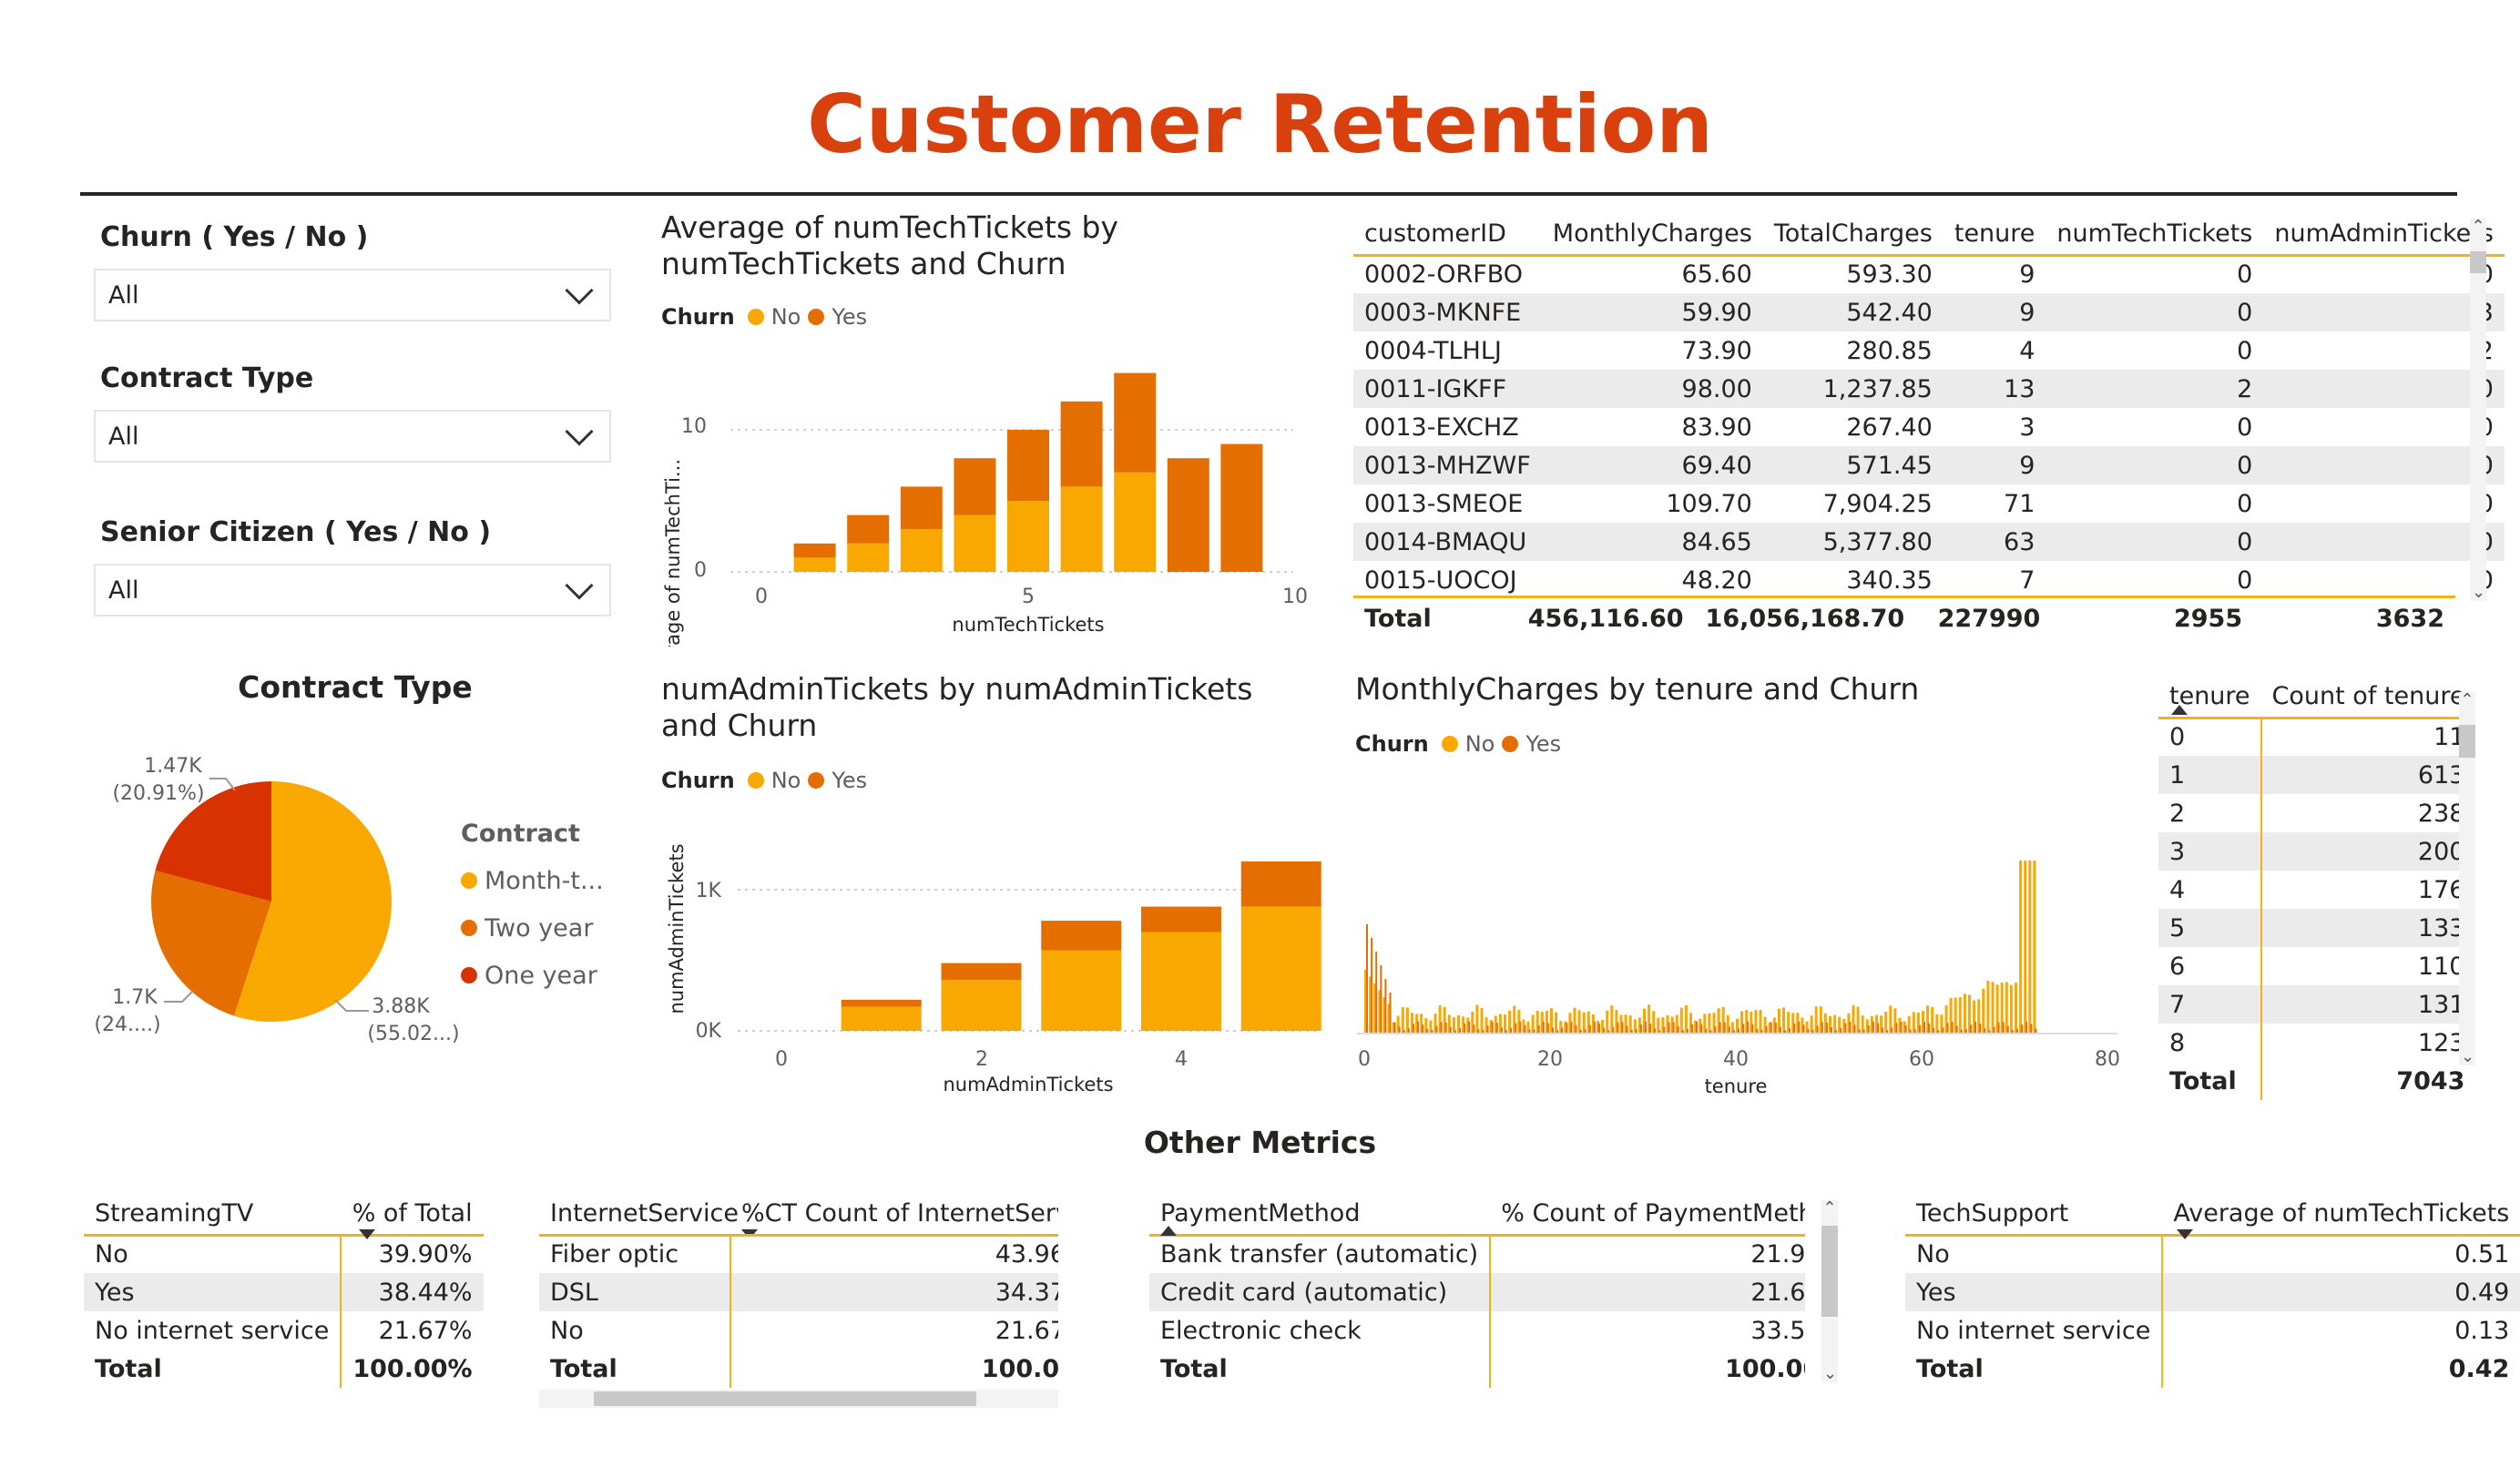 This screenshot has width=2520, height=1457. What do you see at coordinates (284, 1254) in the screenshot?
I see `streaming-row: No 39.90%` at bounding box center [284, 1254].